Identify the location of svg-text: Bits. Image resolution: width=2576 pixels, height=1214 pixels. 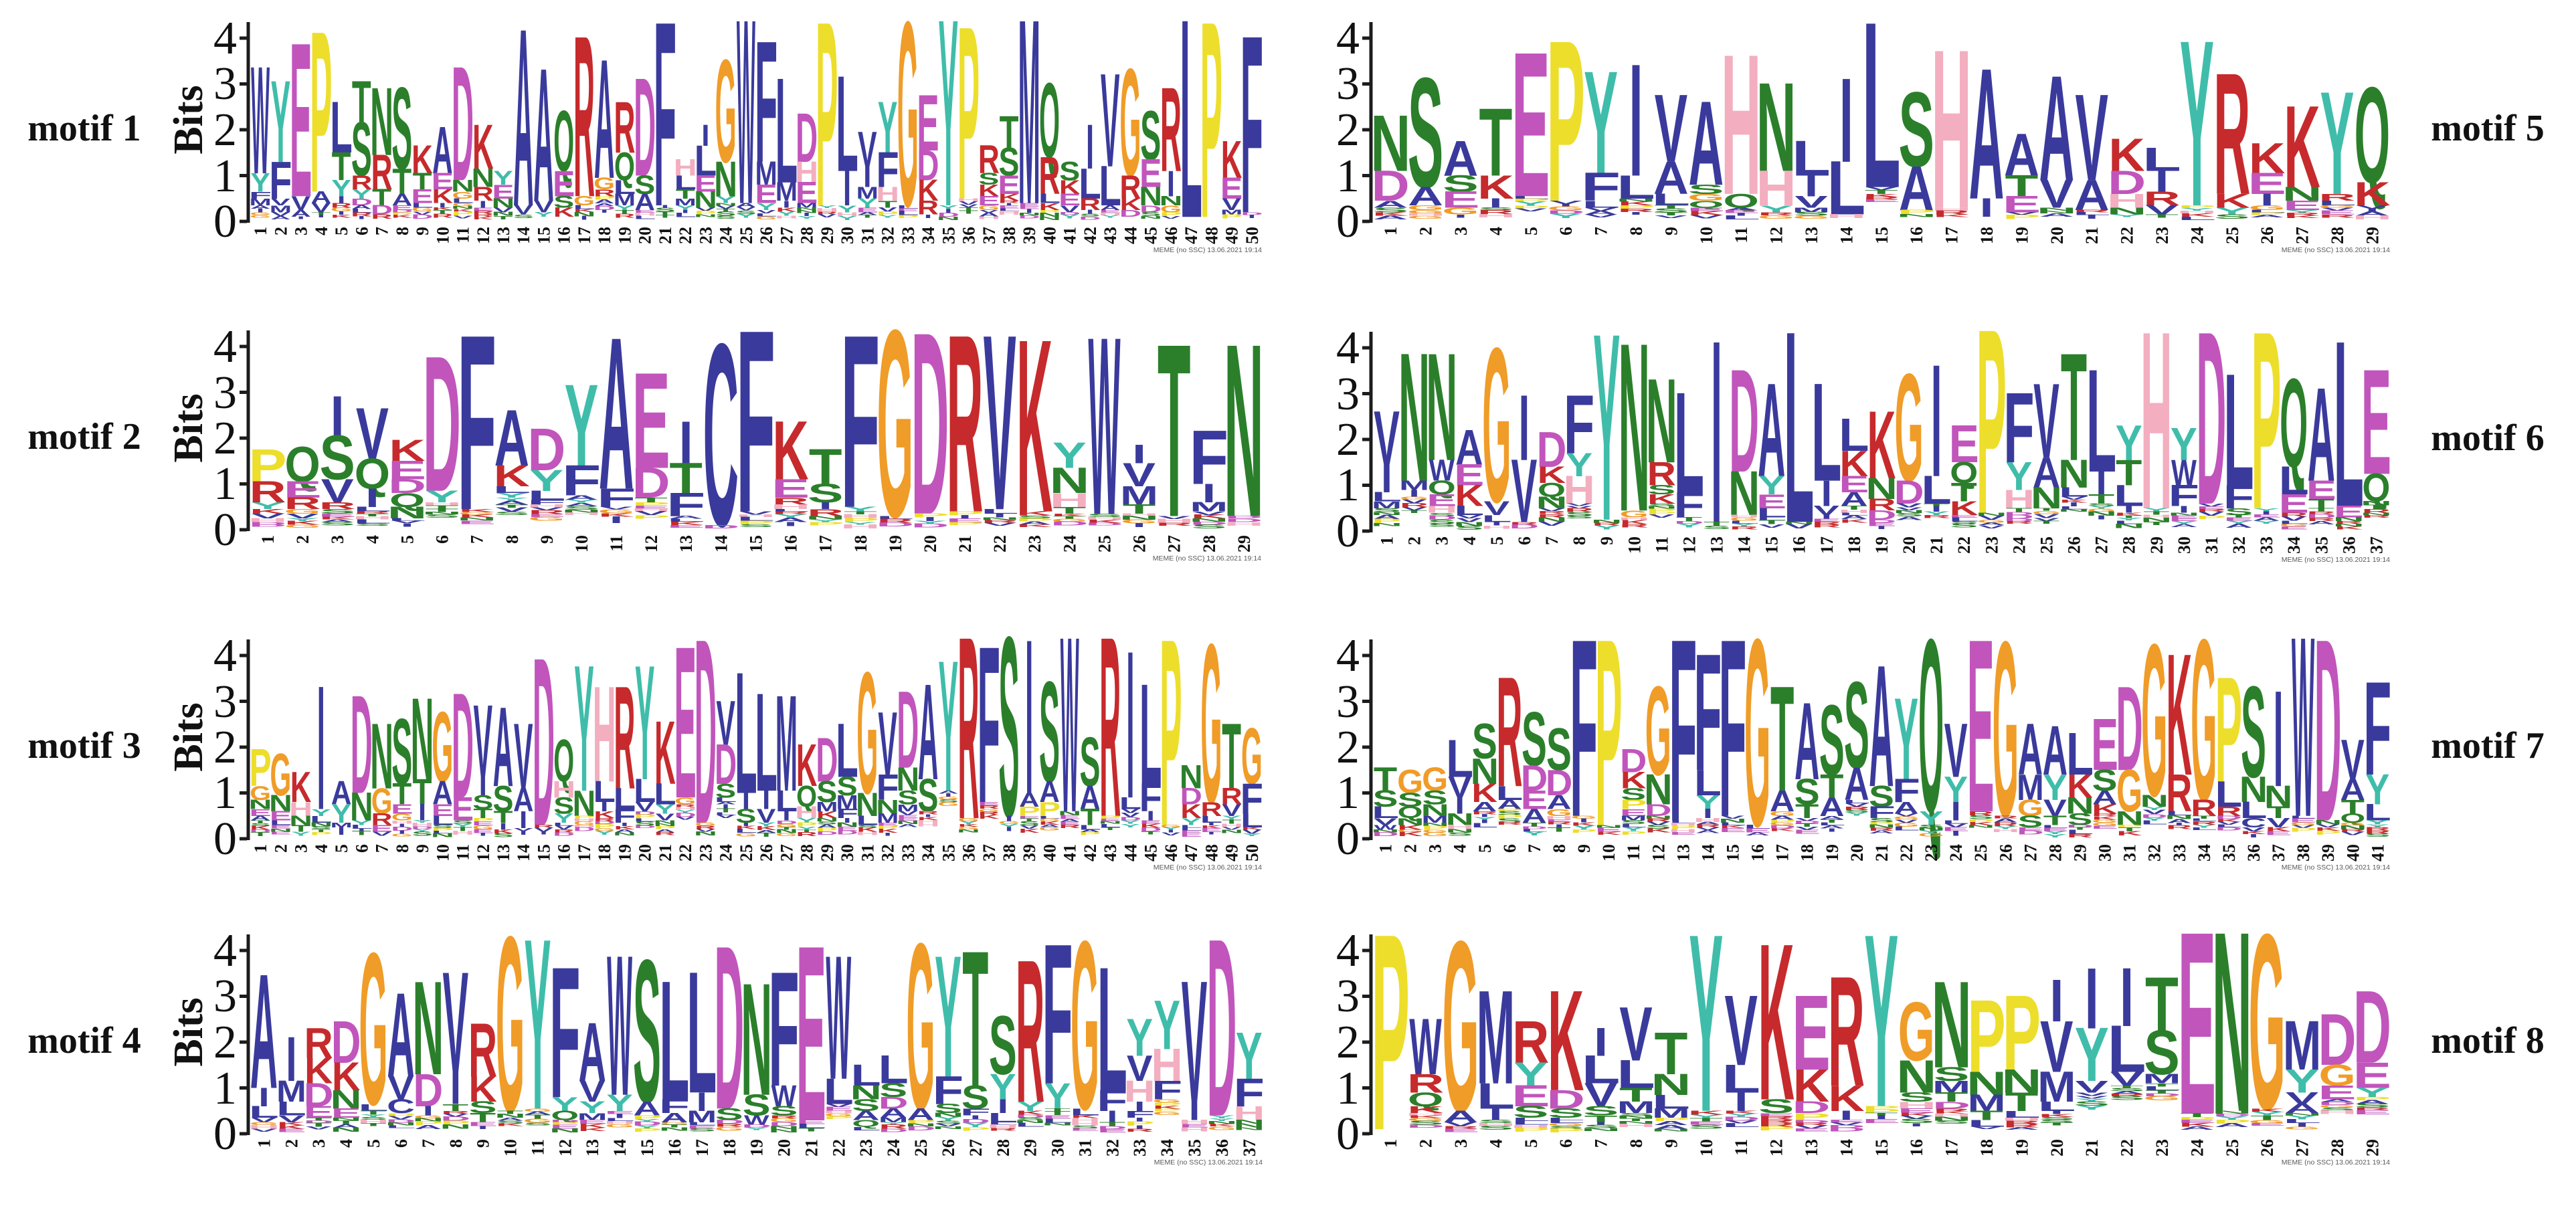
(188, 737).